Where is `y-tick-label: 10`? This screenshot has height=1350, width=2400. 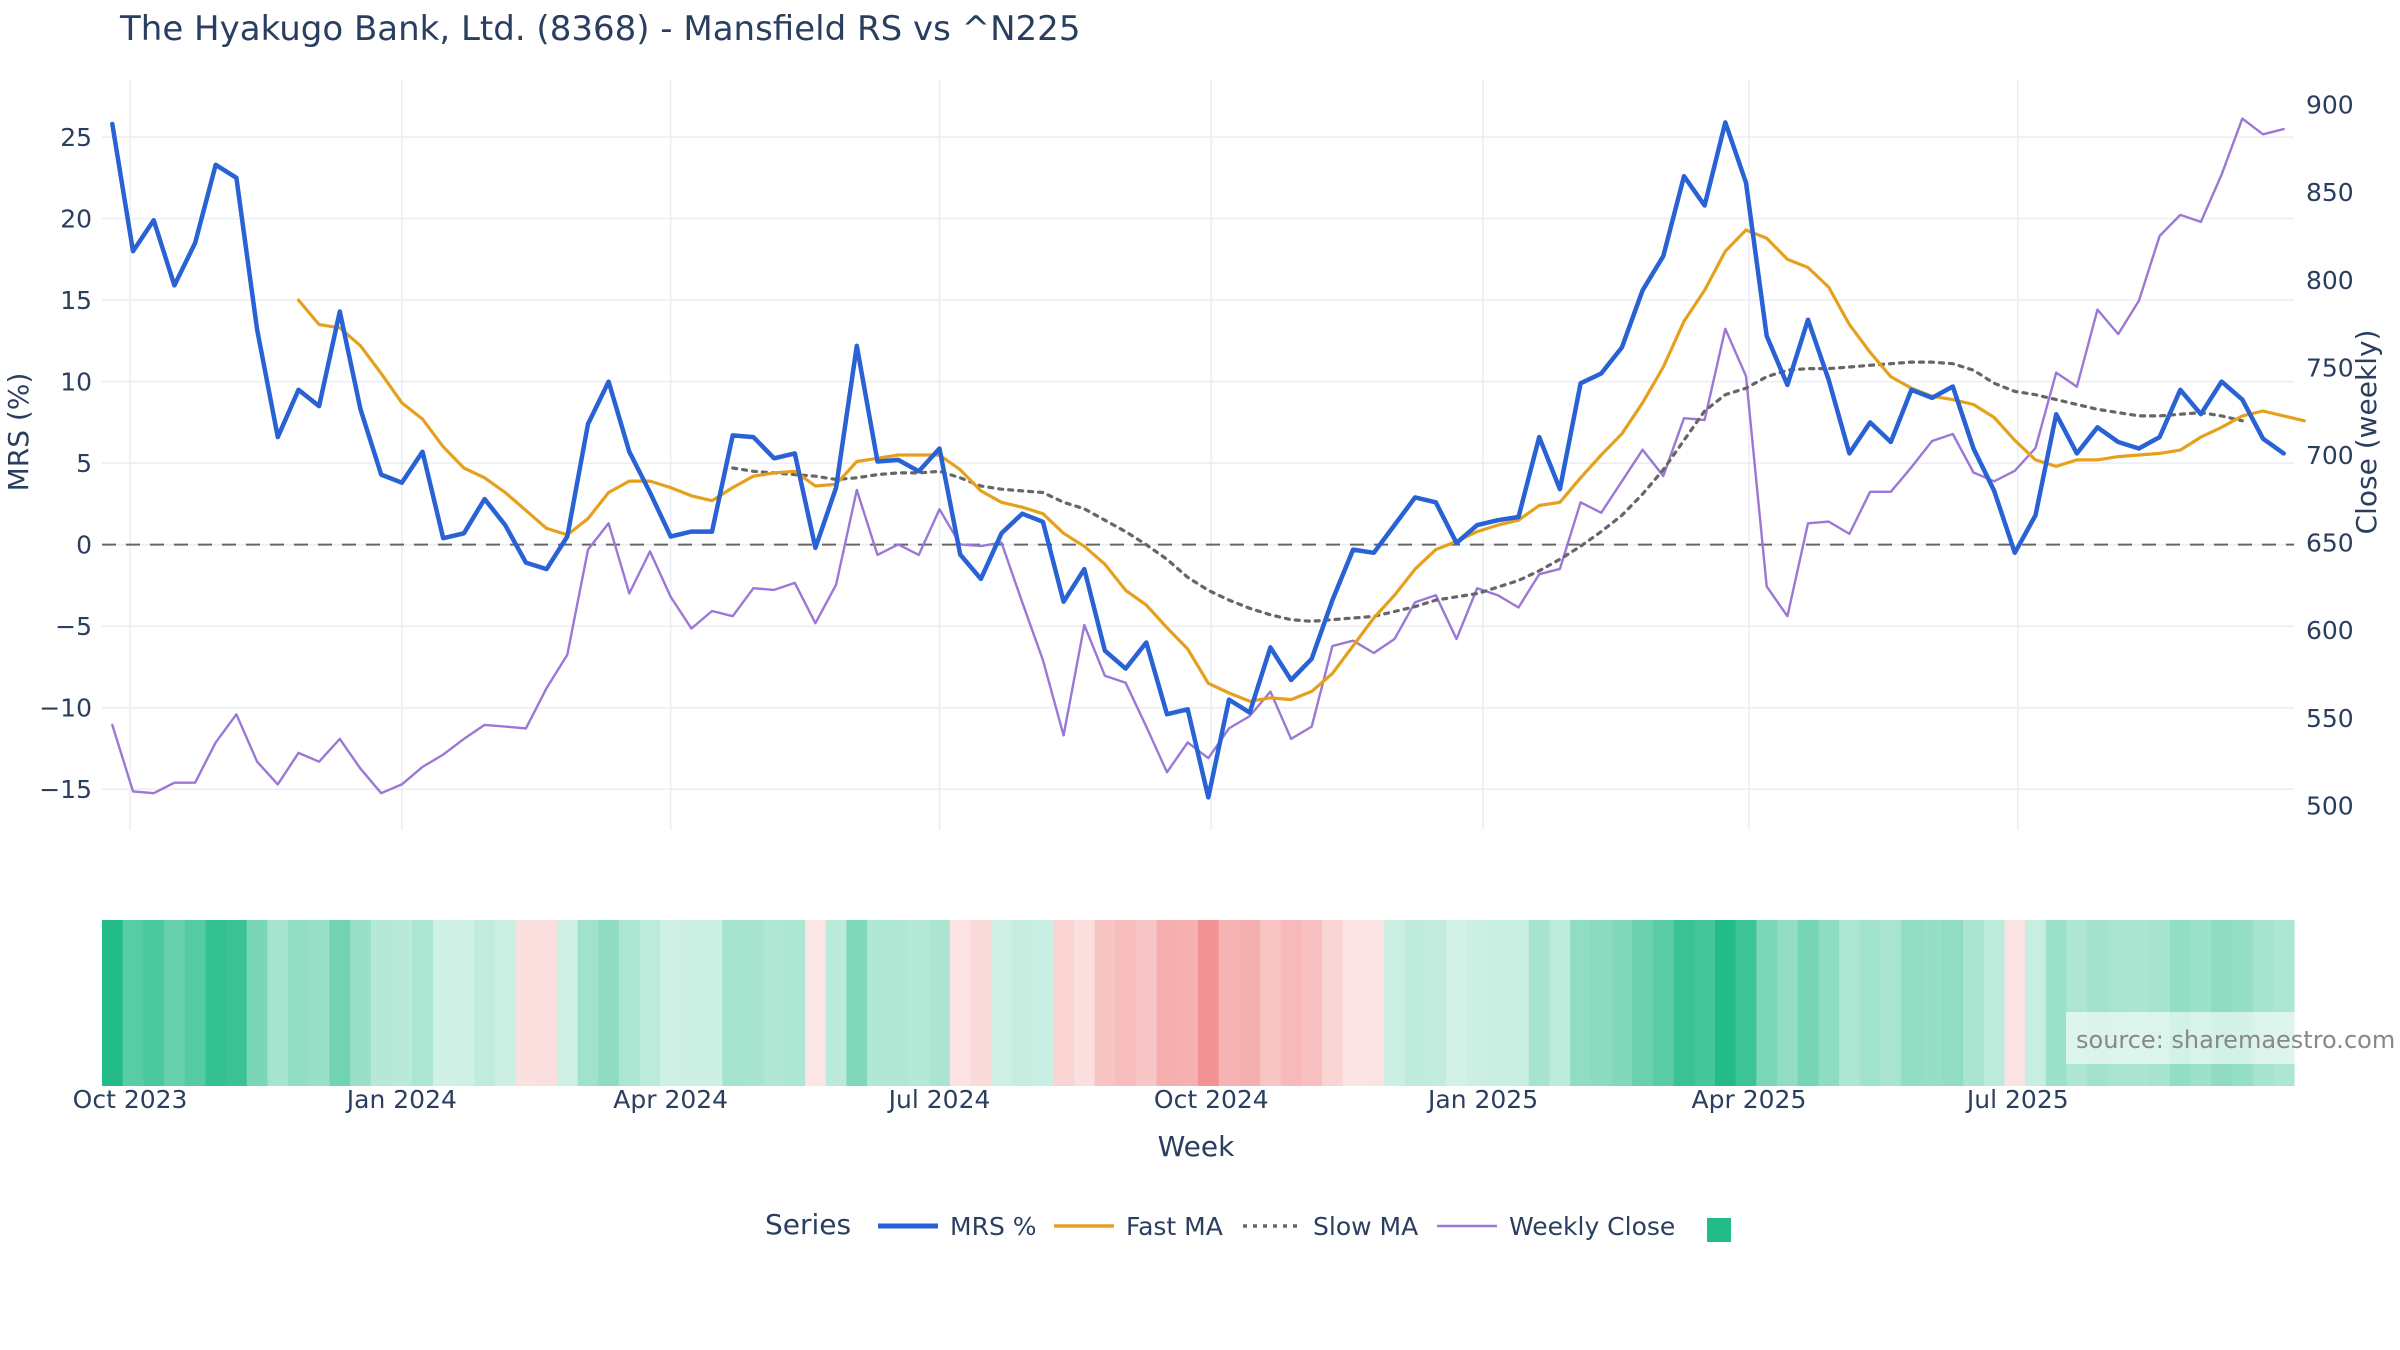 y-tick-label: 10 is located at coordinates (76, 382).